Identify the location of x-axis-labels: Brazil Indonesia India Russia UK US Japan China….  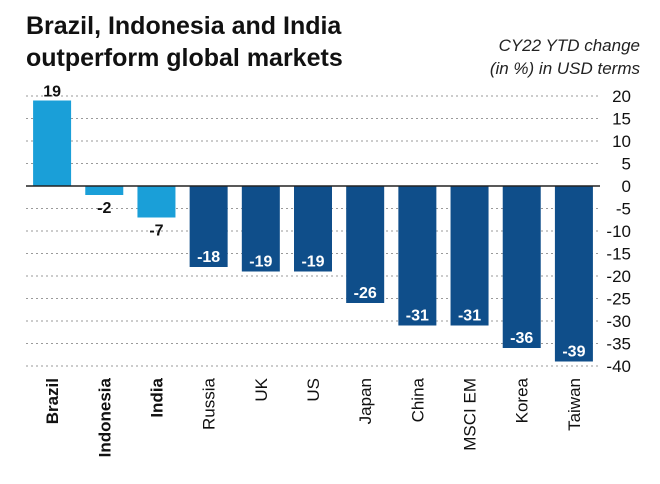
(313, 417).